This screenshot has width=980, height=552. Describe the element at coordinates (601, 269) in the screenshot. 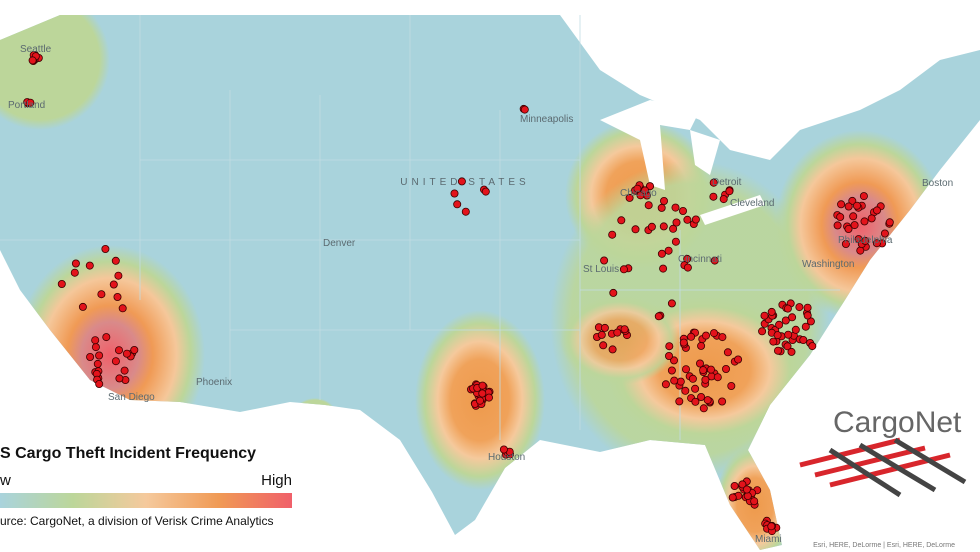

I see `city-label: St Louis` at that location.